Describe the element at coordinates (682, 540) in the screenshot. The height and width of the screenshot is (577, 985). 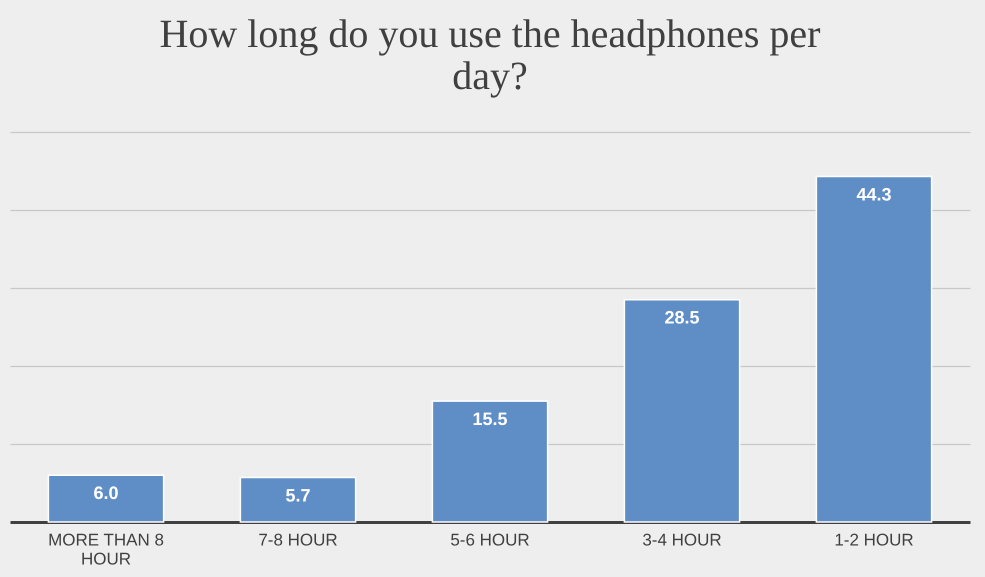
I see `x-tick-label: 3-4 HOUR` at that location.